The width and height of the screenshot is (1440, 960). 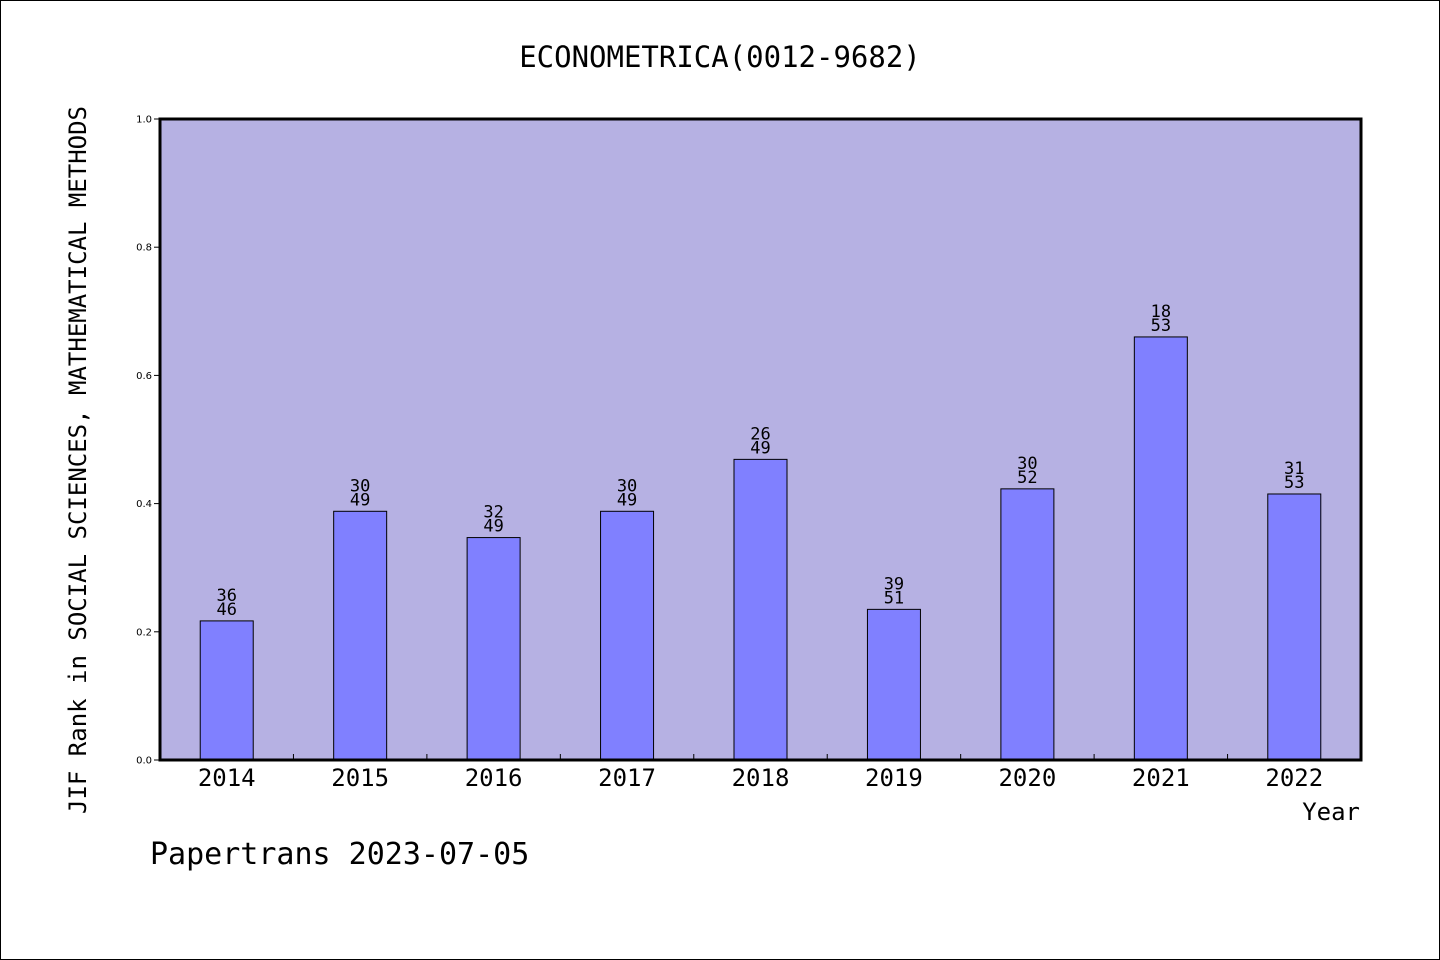 What do you see at coordinates (893, 684) in the screenshot?
I see `bar-2019` at bounding box center [893, 684].